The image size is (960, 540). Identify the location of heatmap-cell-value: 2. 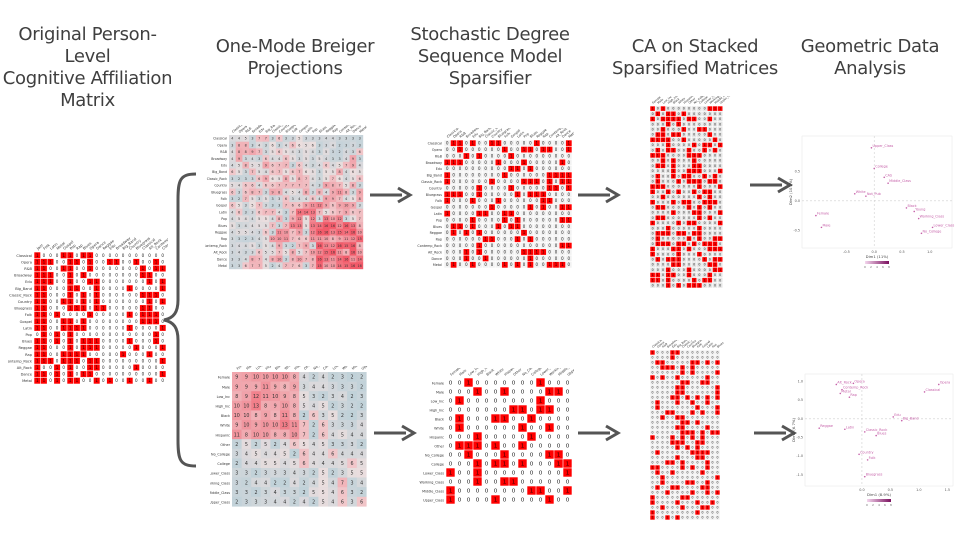
(239, 179).